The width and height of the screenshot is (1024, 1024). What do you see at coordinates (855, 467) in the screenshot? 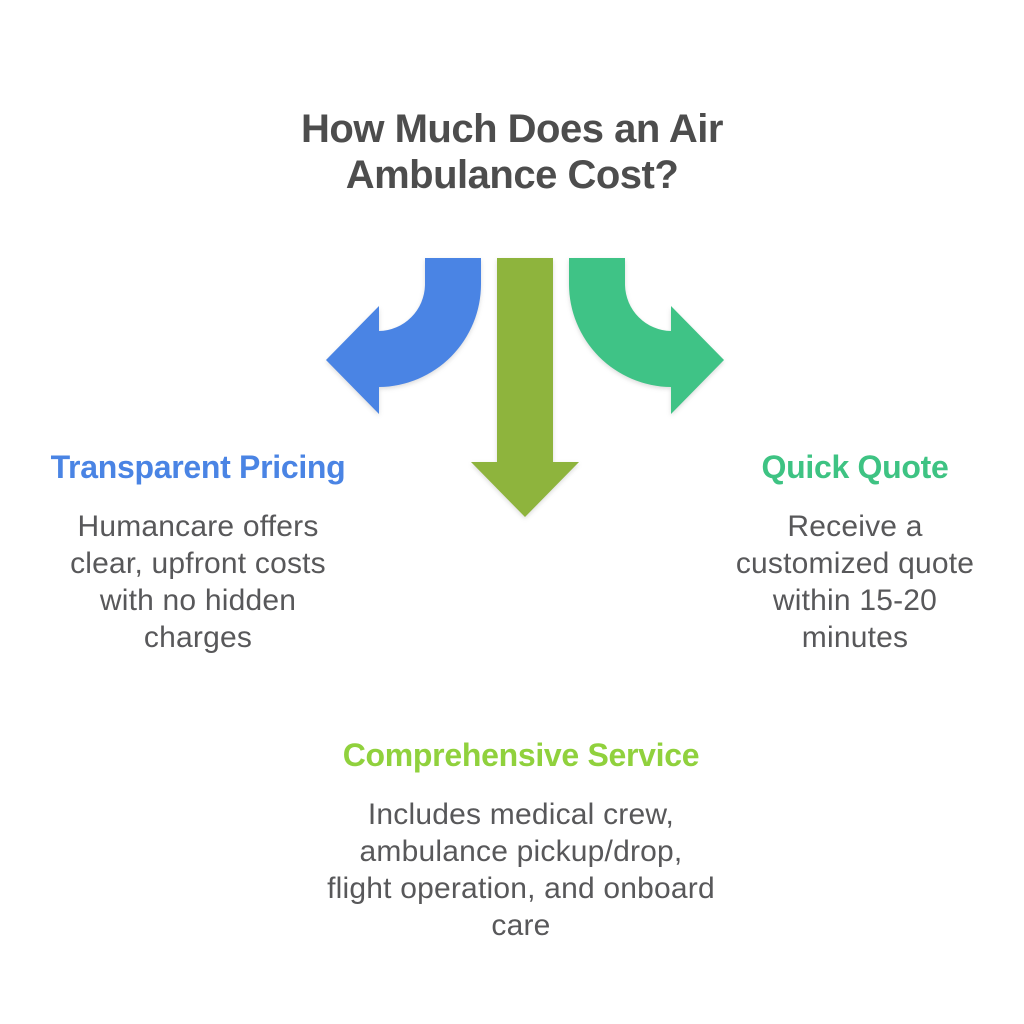
I see `quick-quote-heading: Quick Quote` at bounding box center [855, 467].